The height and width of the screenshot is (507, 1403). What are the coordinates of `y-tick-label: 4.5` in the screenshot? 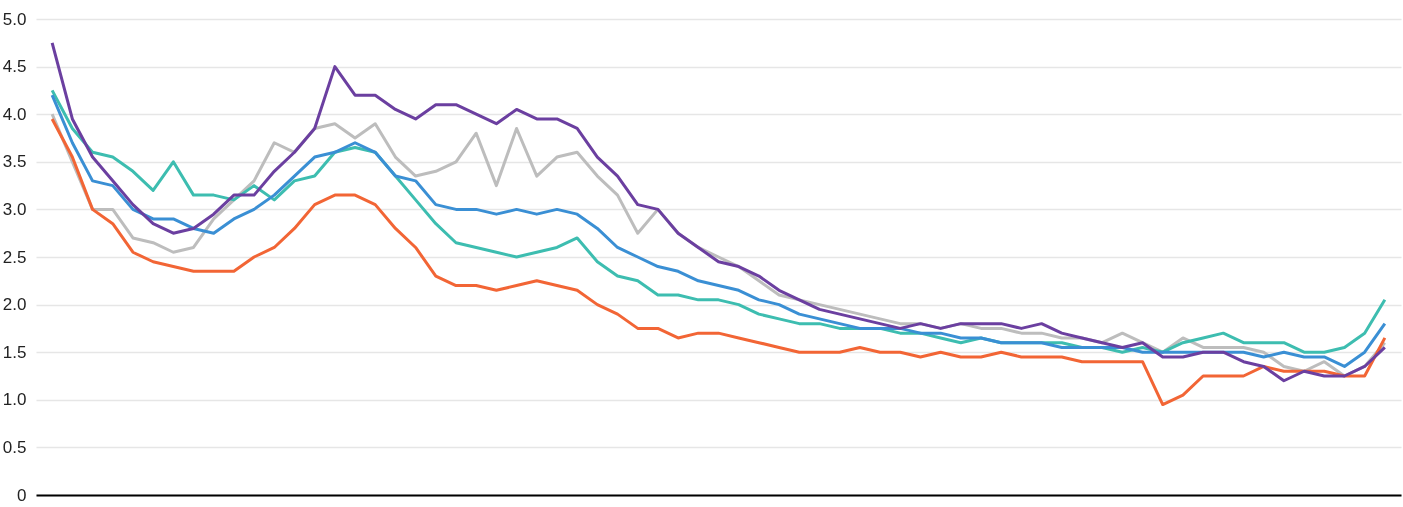 It's located at (14, 67).